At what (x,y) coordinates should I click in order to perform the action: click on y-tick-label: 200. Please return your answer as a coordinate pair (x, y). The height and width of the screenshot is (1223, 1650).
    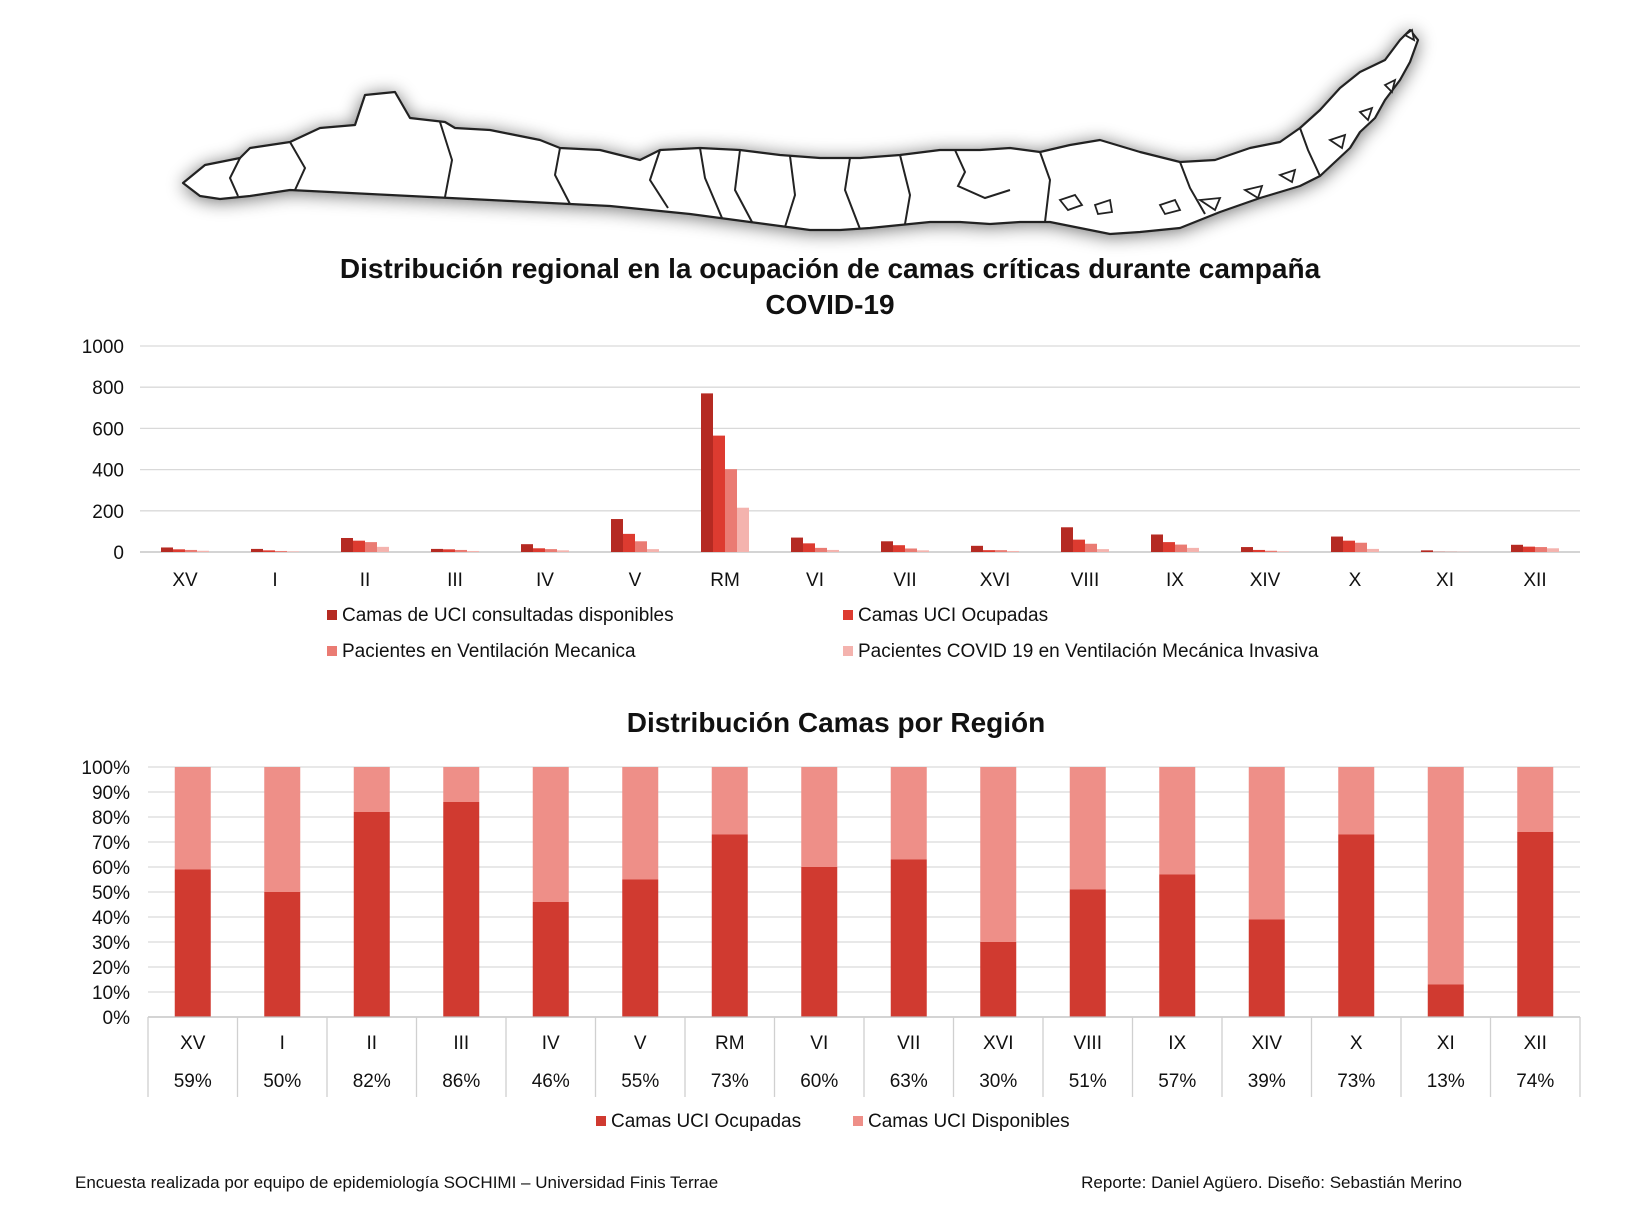
    Looking at the image, I should click on (108, 512).